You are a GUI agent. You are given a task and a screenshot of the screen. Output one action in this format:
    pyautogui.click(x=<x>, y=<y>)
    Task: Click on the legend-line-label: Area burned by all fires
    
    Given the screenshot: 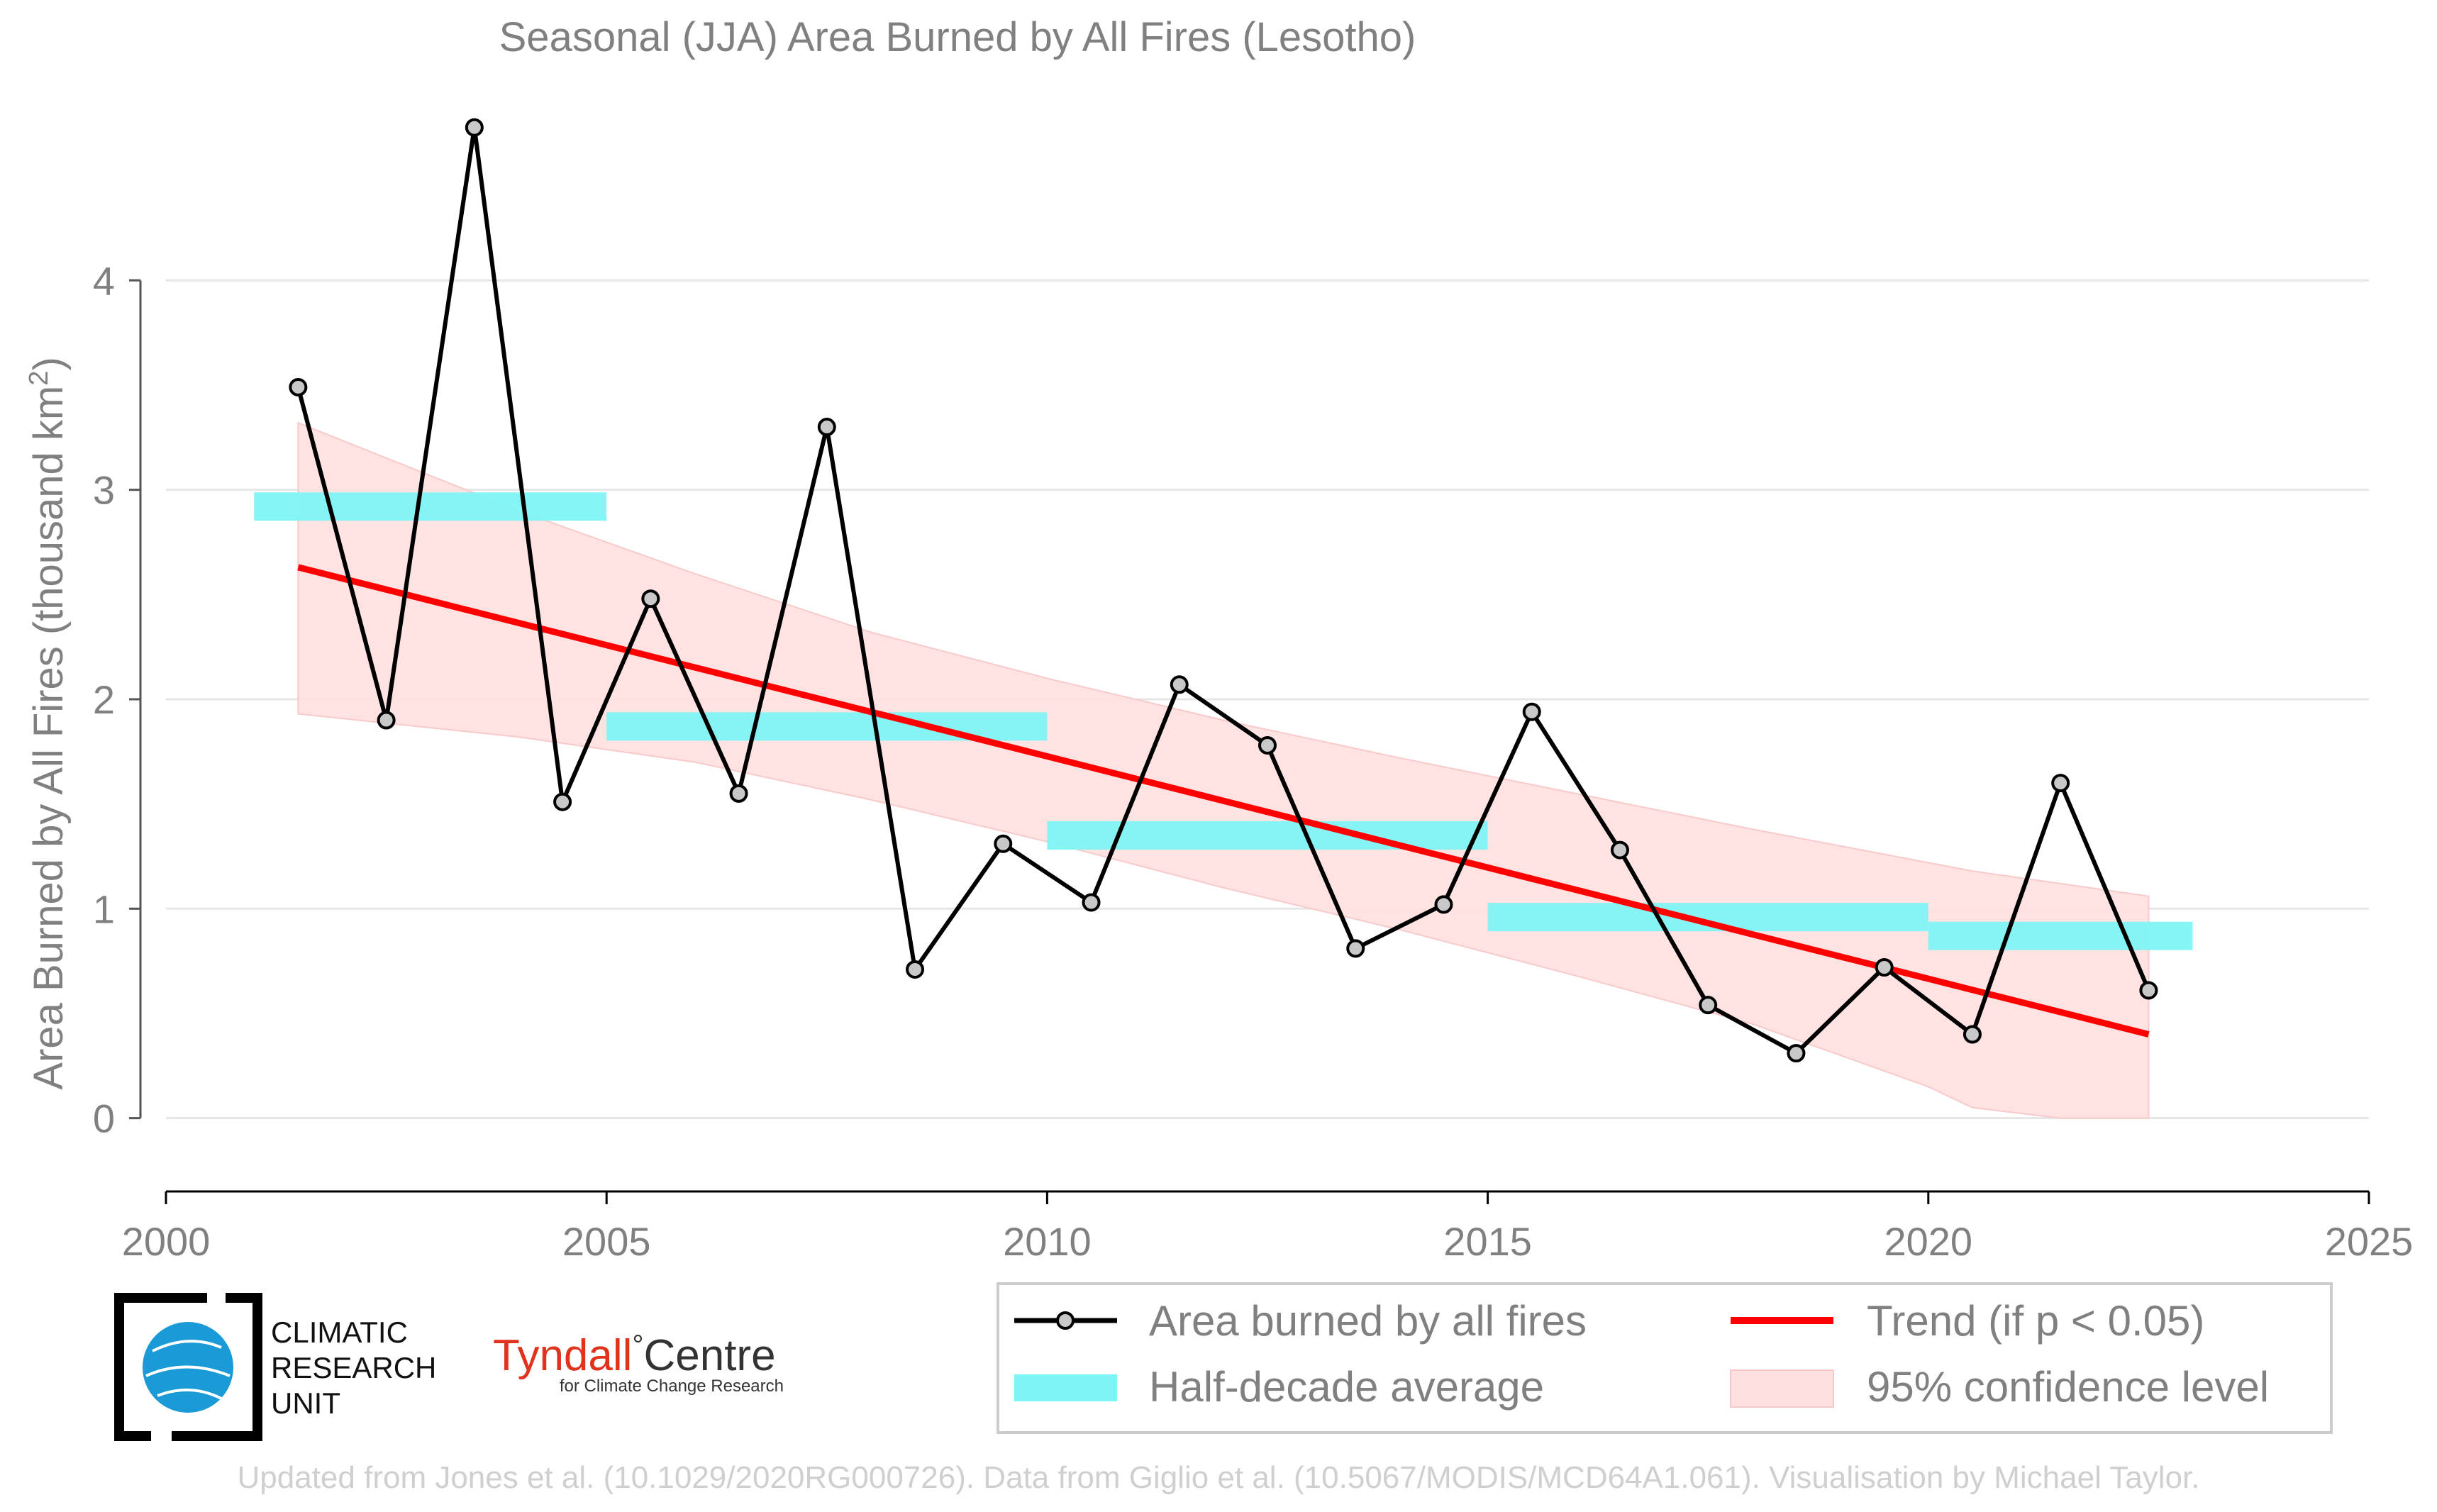 What is the action you would take?
    pyautogui.click(x=1368, y=1321)
    